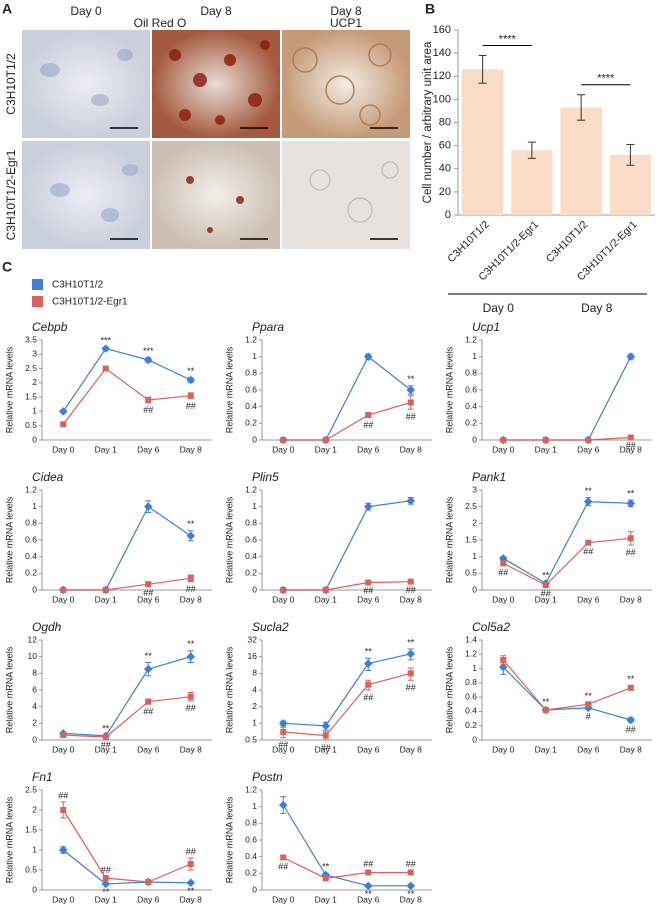 The image size is (660, 922). I want to click on y-tick-label: 8, so click(254, 673).